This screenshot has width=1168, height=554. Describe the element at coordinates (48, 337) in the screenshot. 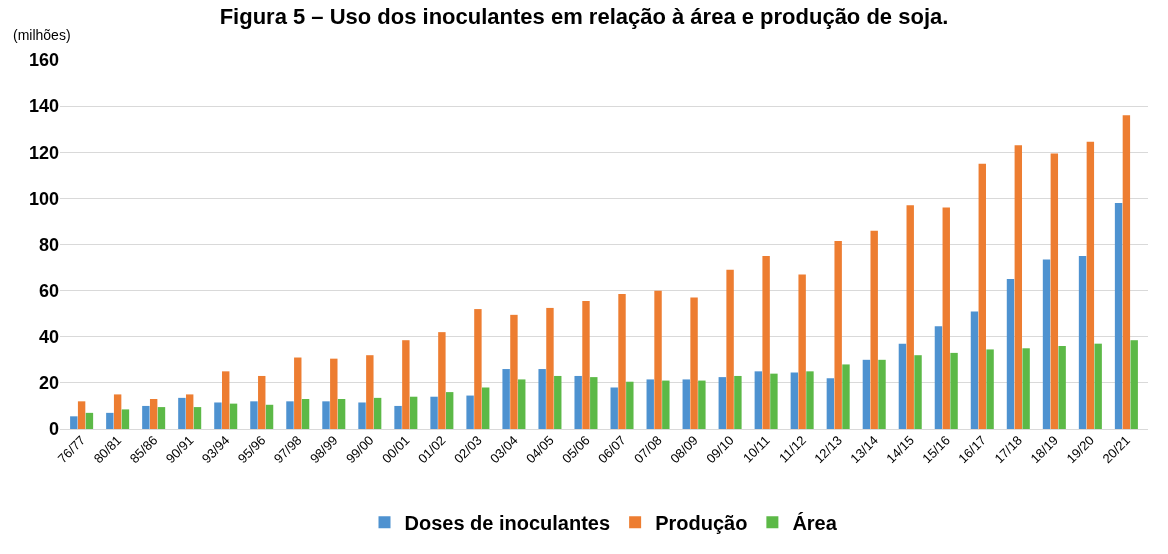

I see `y-tick-label: 40` at that location.